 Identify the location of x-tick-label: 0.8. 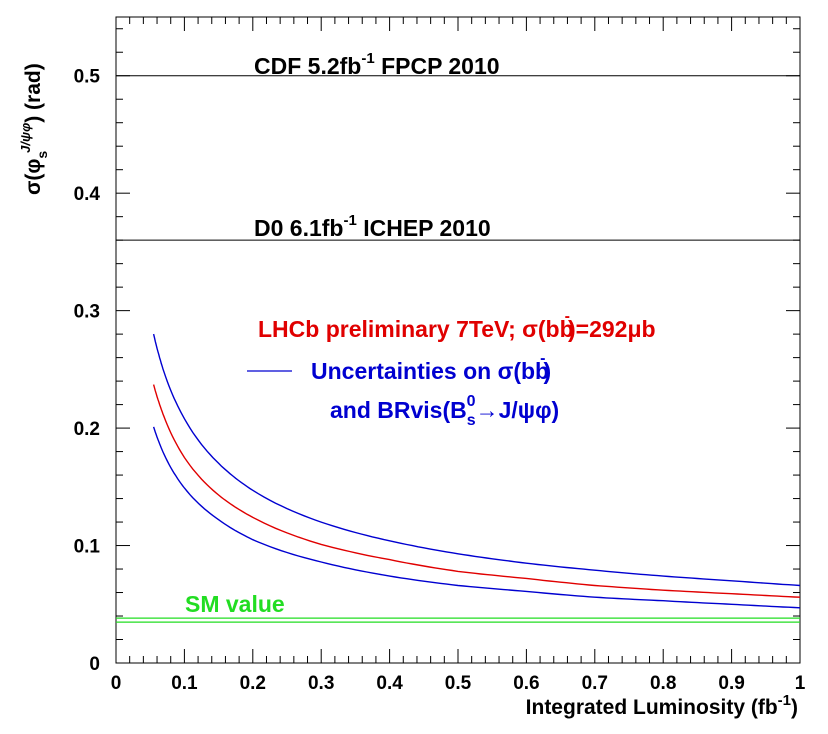
(663, 683).